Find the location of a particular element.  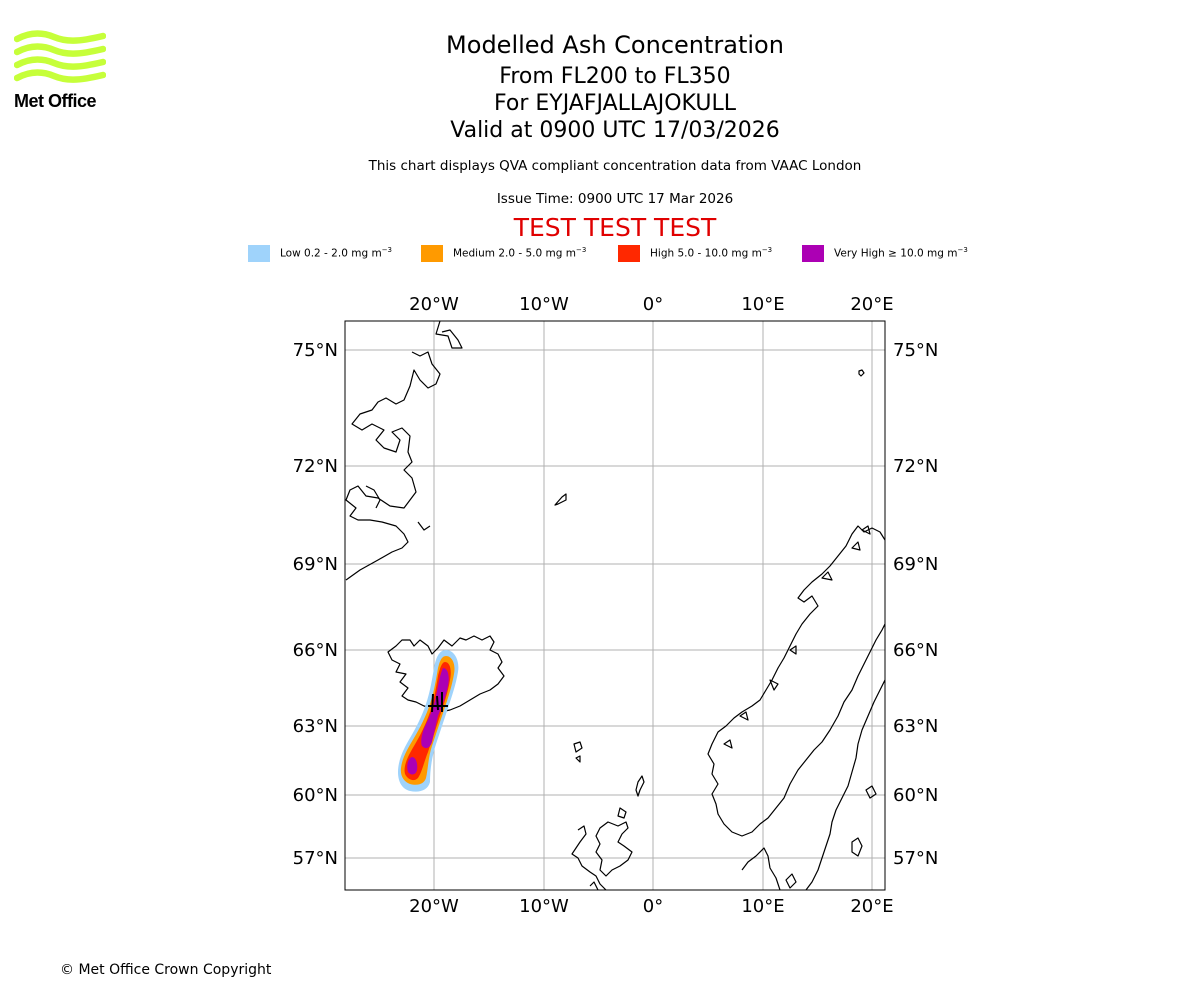

ash-plume is located at coordinates (428, 721).